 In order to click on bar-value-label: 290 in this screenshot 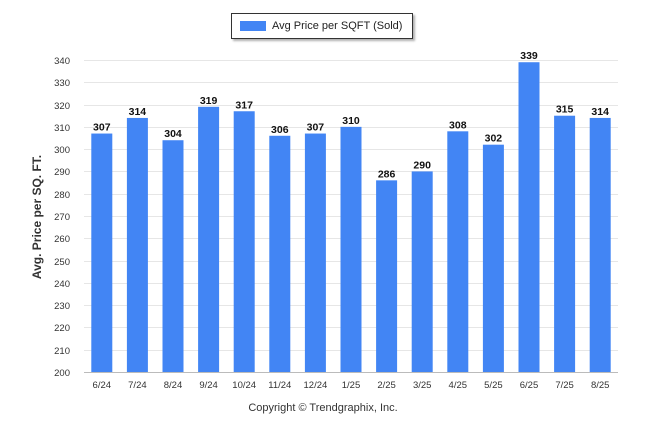, I will do `click(422, 165)`.